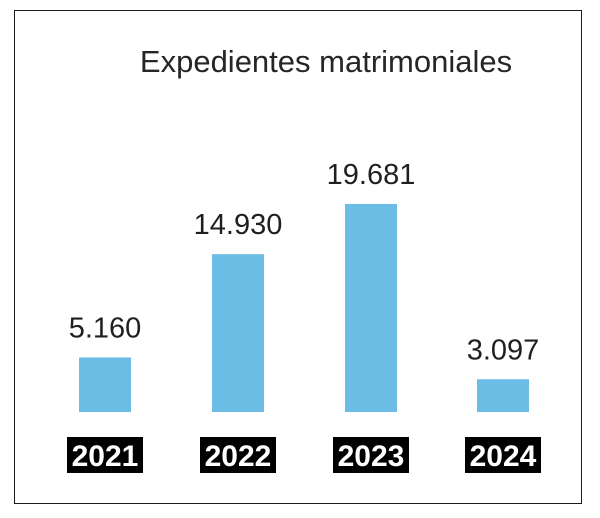 This screenshot has width=600, height=518. I want to click on bar-2024, so click(503, 395).